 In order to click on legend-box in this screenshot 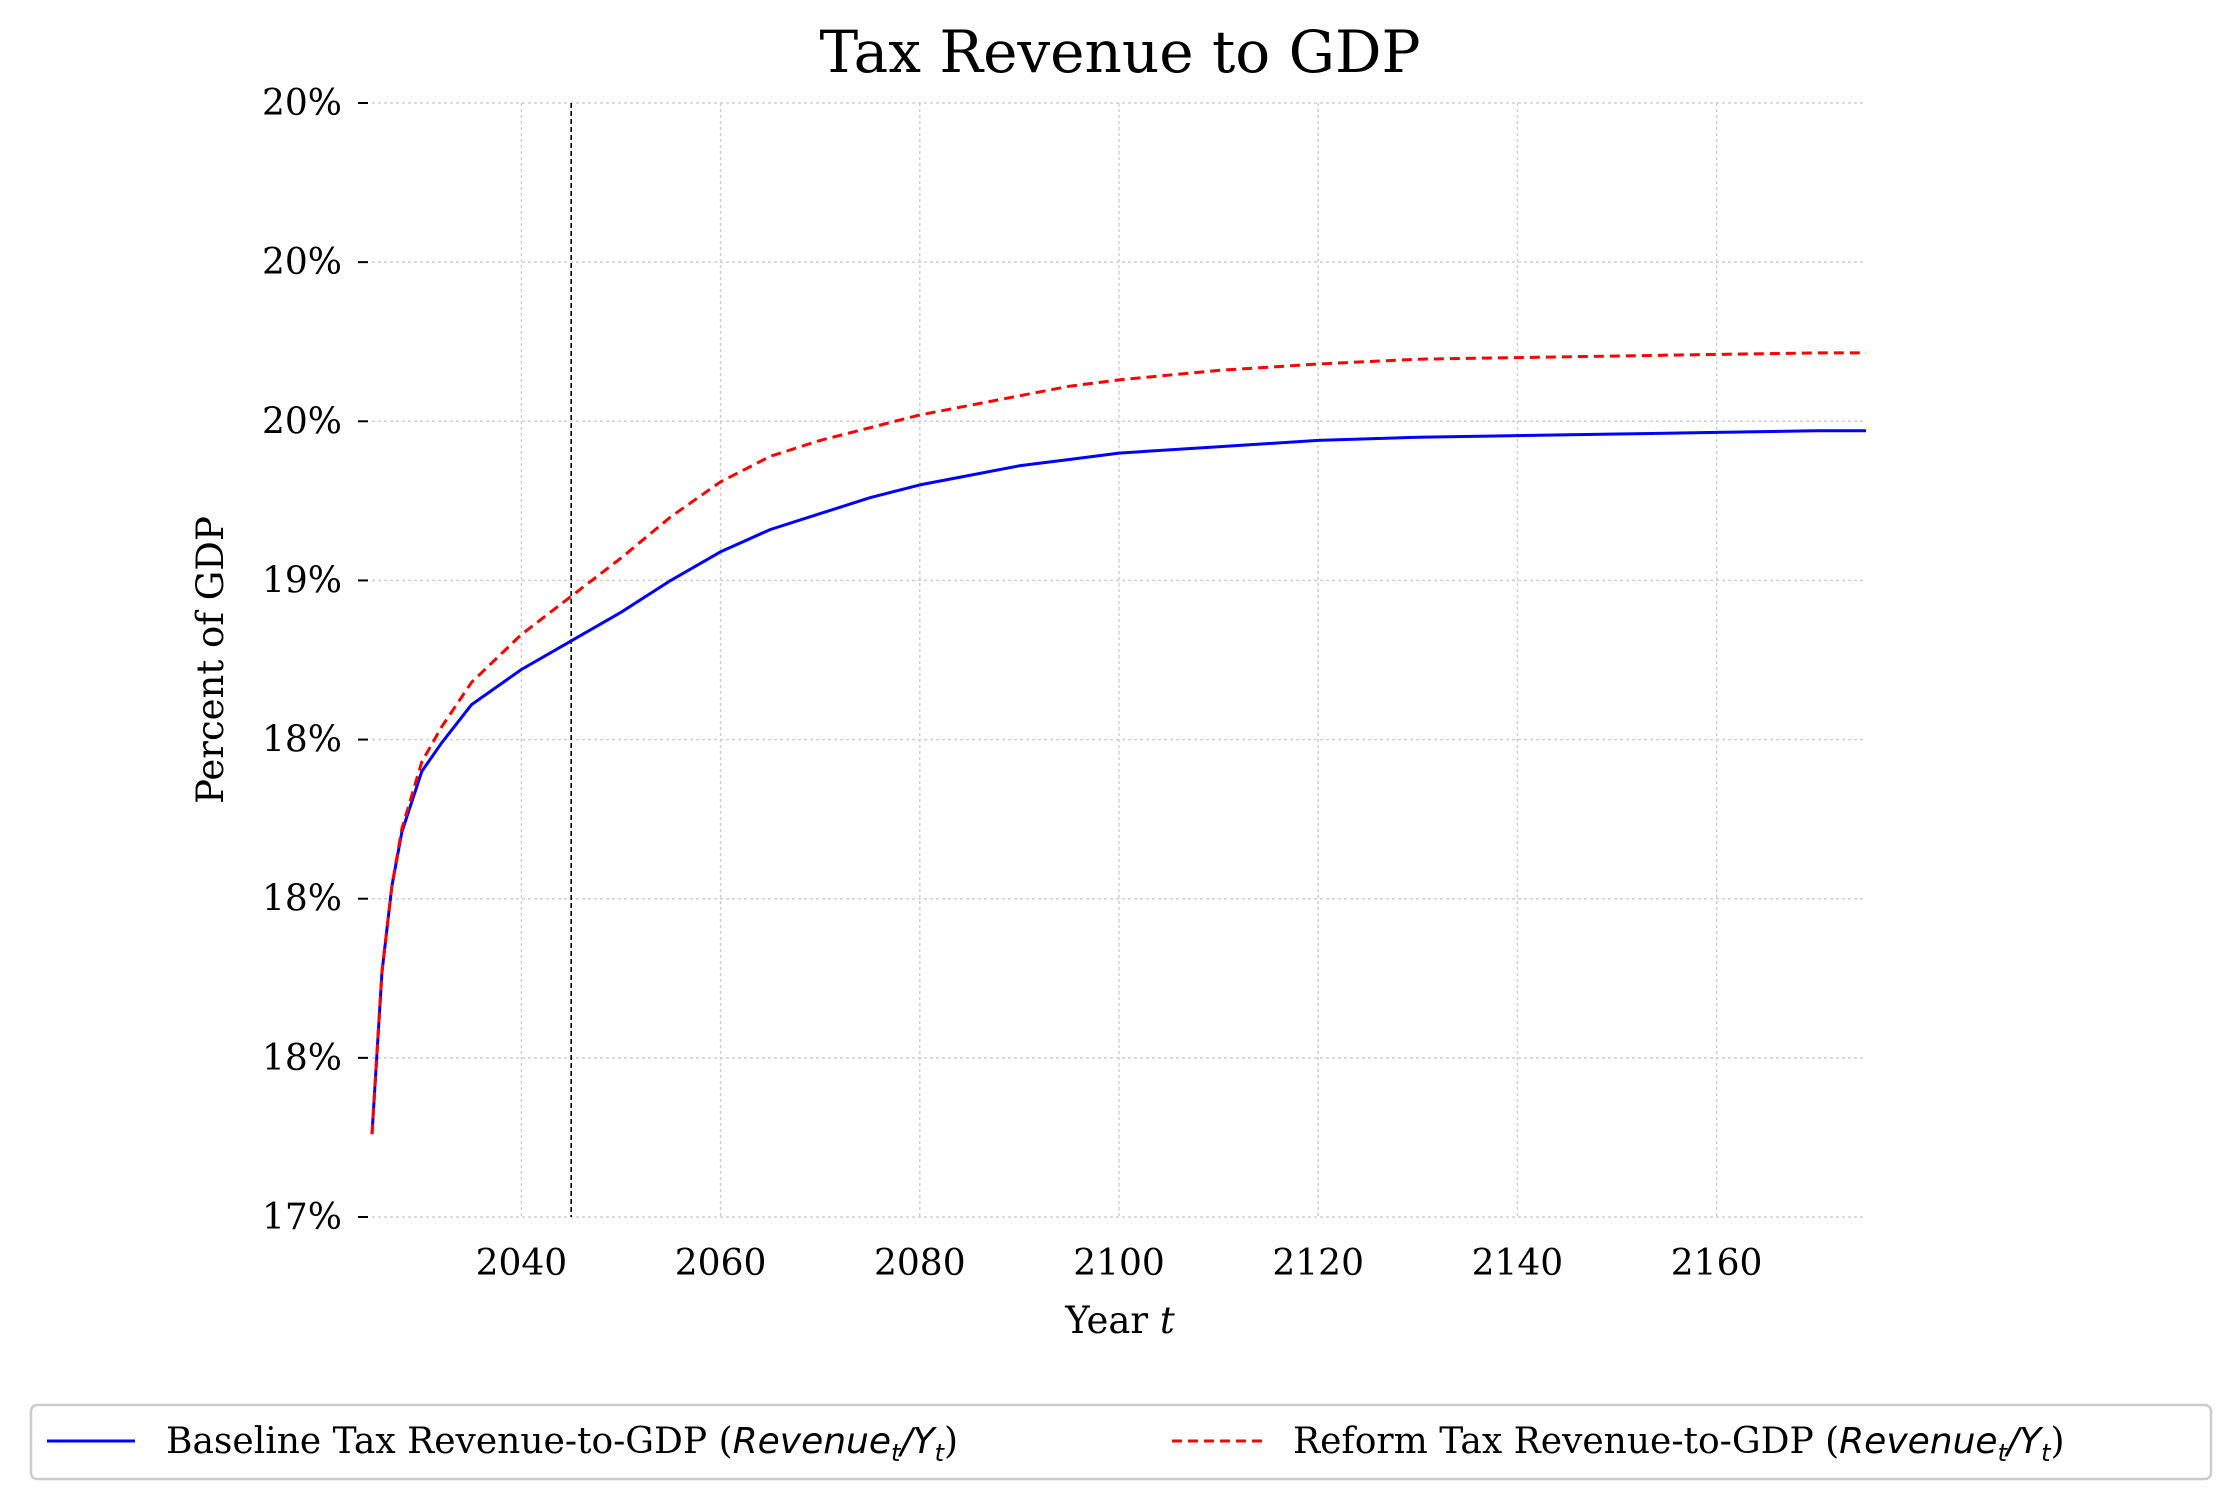, I will do `click(1121, 1442)`.